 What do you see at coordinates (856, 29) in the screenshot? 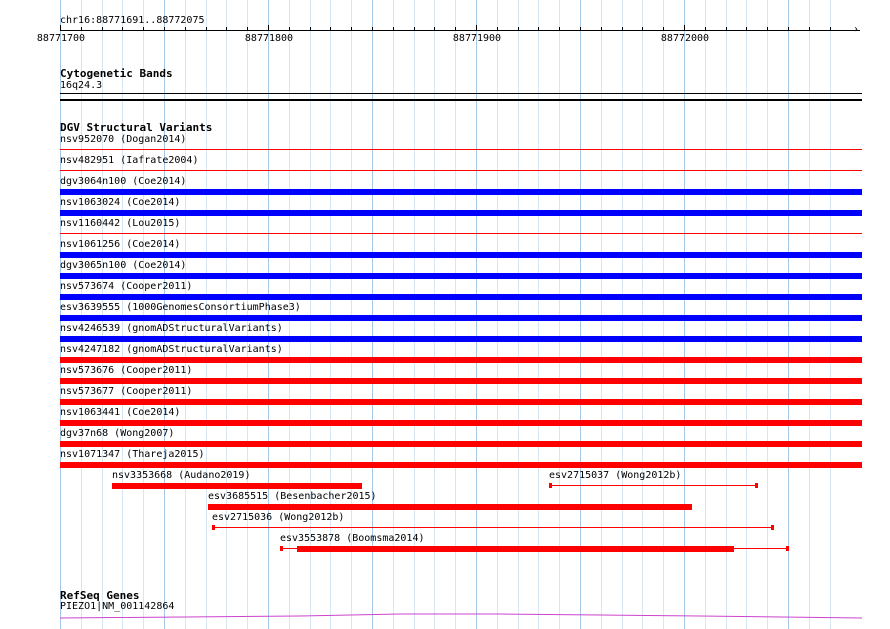
I see `ruler-arrow-icon: ›` at bounding box center [856, 29].